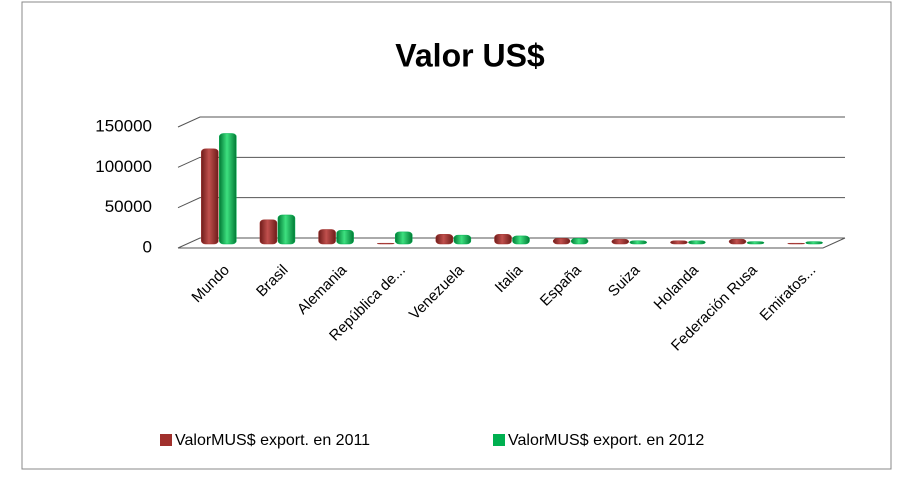 This screenshot has width=911, height=480. I want to click on y-tick-label: 0, so click(147, 246).